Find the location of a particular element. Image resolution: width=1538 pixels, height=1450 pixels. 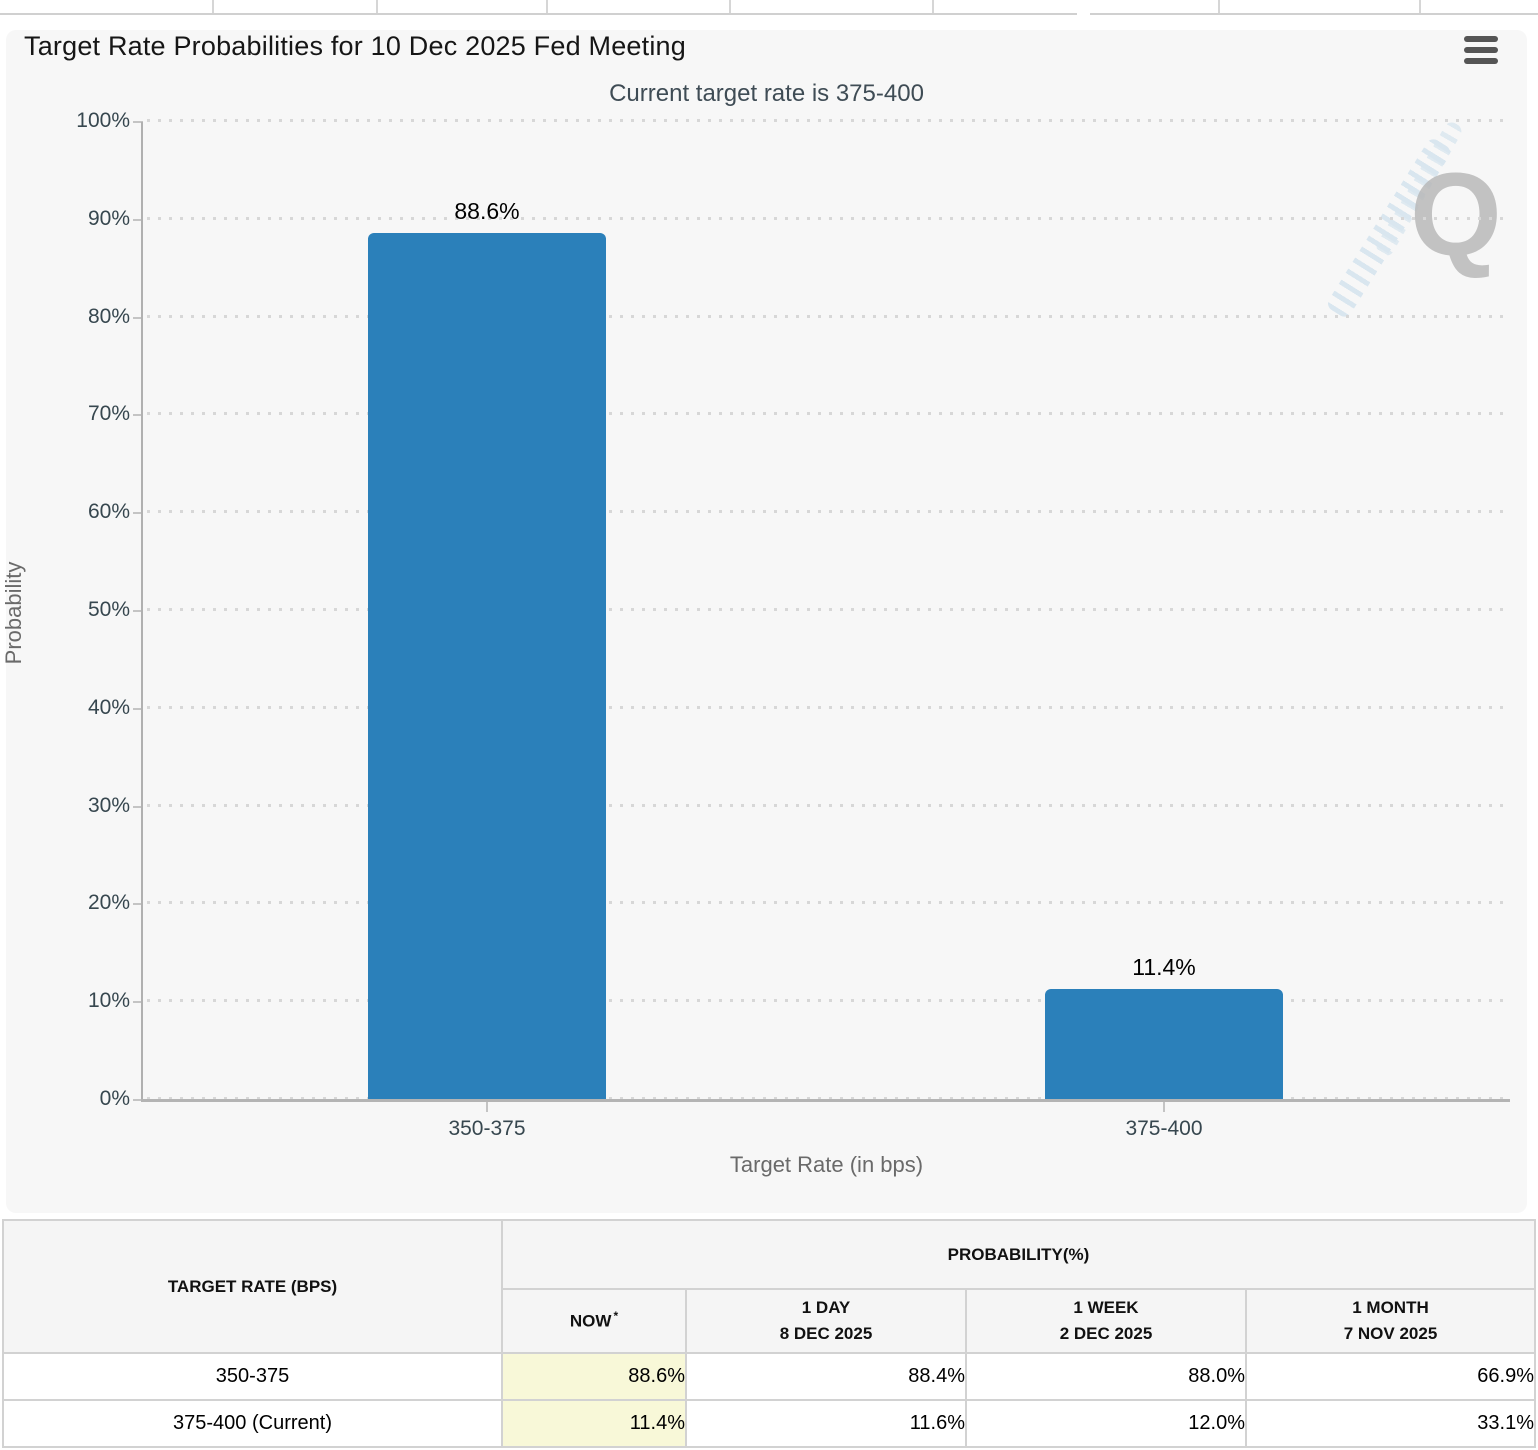

chart-subtitle: Current target rate is 375-400 is located at coordinates (766, 93).